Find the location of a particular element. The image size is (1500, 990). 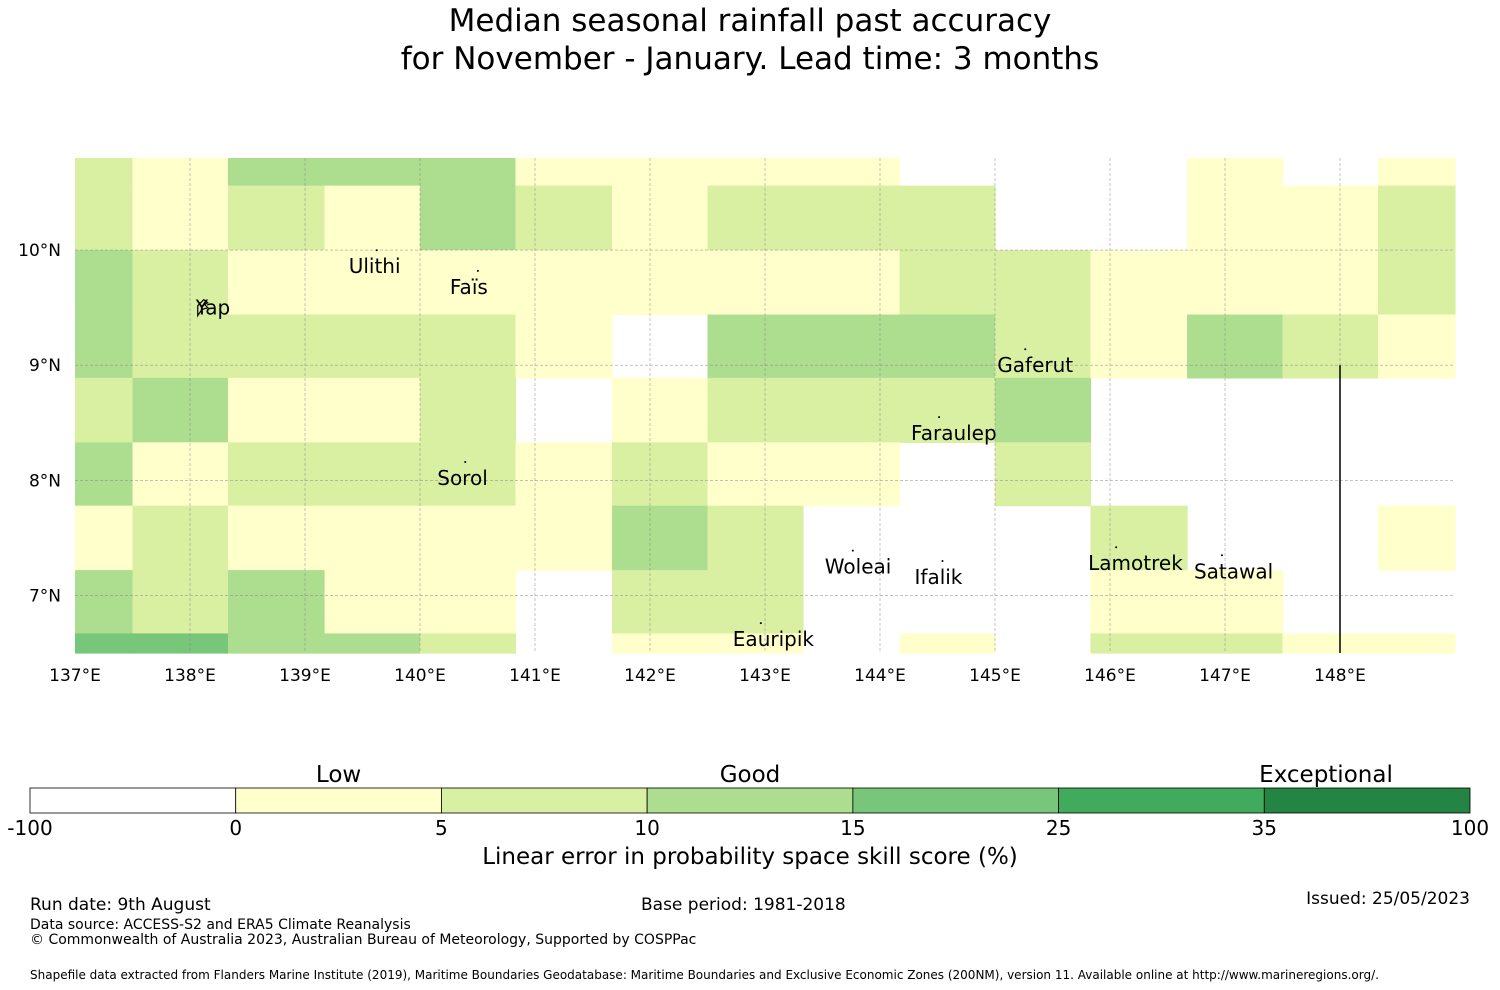

longitude-tick-label: 137°E is located at coordinates (75, 676).